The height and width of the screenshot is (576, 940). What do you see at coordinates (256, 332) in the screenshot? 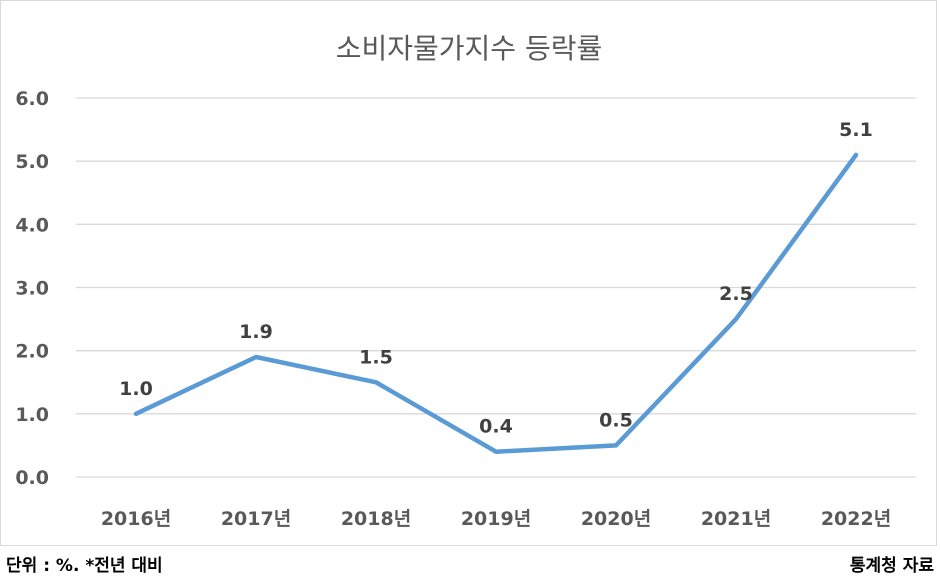
I see `data-label: 1.9` at bounding box center [256, 332].